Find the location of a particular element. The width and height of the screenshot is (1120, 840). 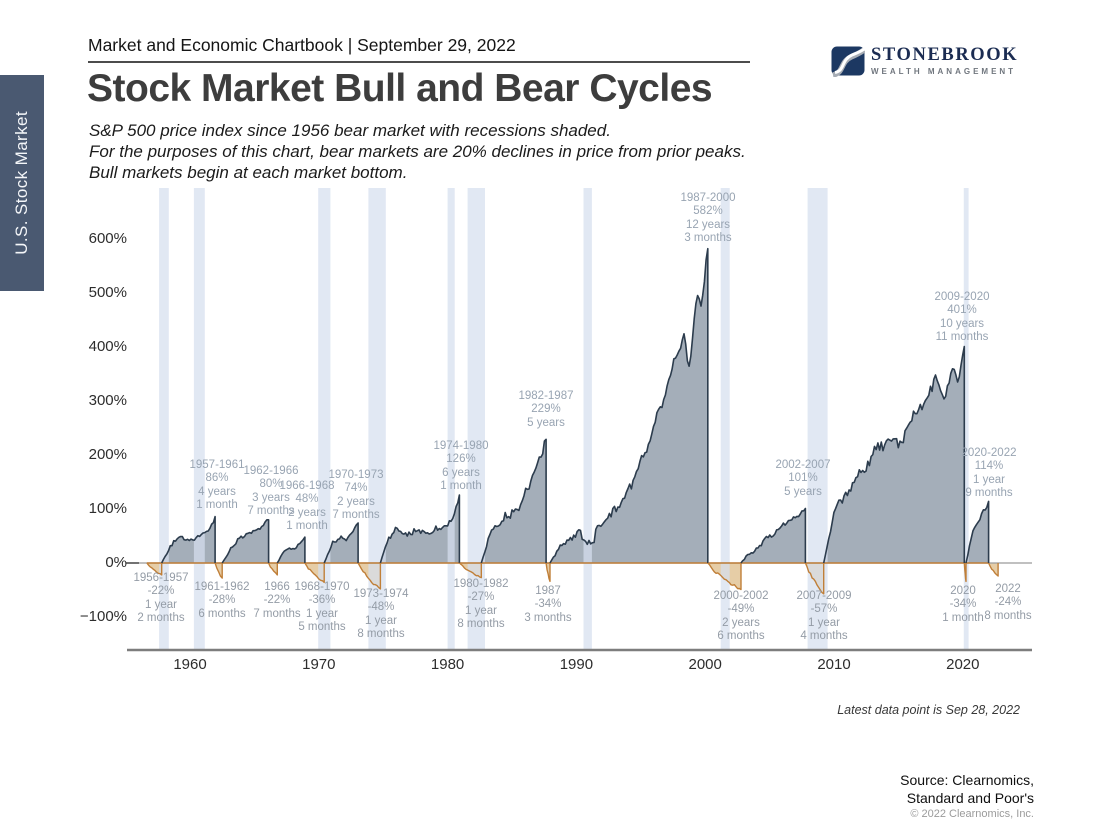

x-tick-label: 1970 is located at coordinates (319, 664).